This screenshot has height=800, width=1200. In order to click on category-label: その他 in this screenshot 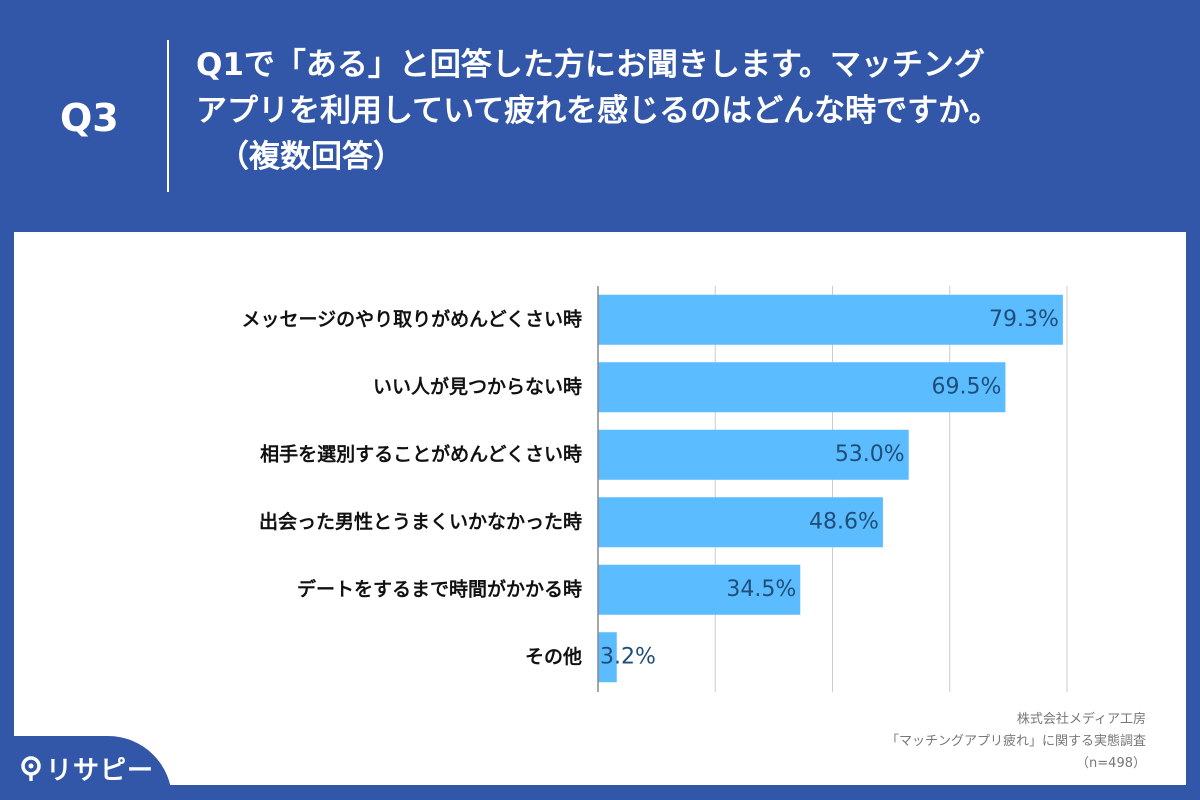, I will do `click(553, 656)`.